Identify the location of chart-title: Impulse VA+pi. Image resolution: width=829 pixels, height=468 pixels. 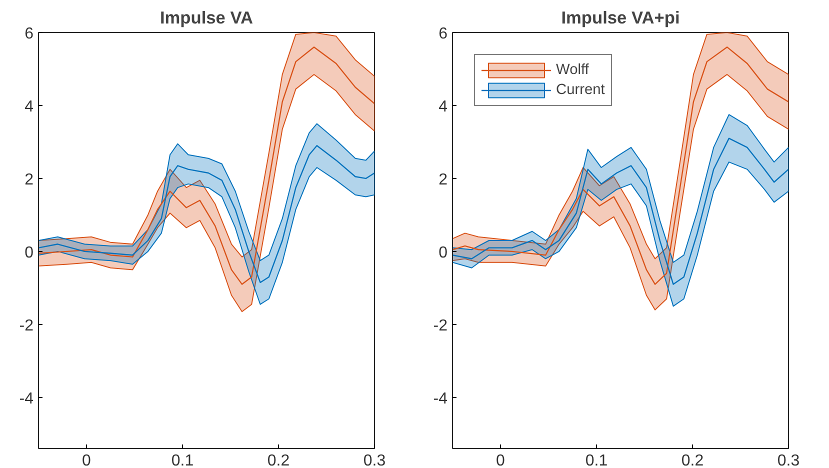
(620, 18).